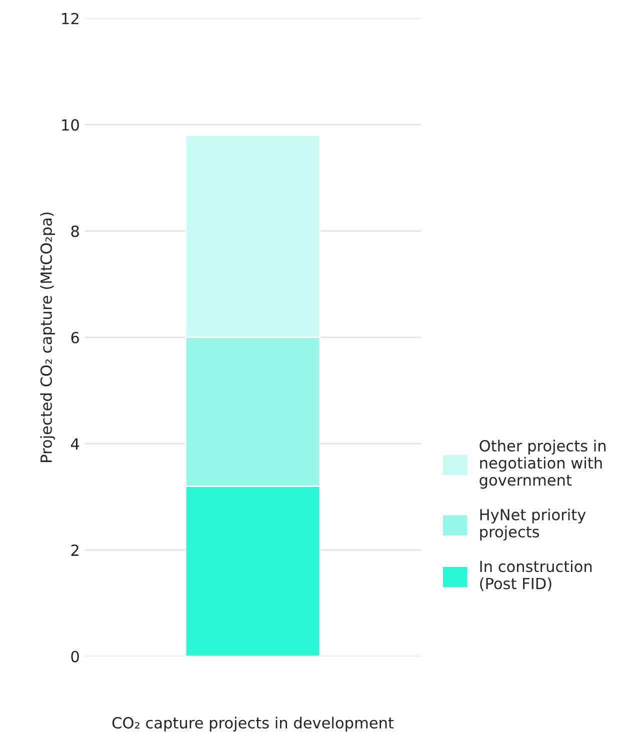  Describe the element at coordinates (543, 464) in the screenshot. I see `legend-label: Other projects in negotiation with government` at that location.